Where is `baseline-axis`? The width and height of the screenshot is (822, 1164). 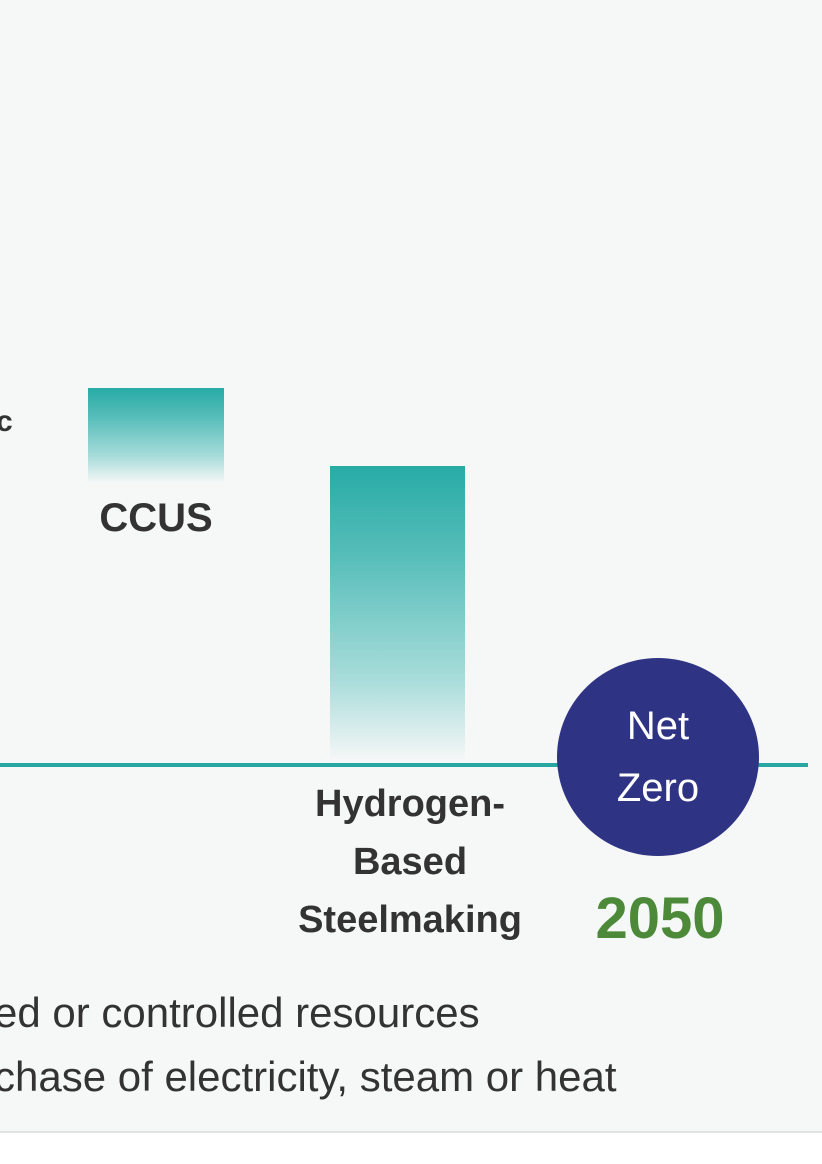 baseline-axis is located at coordinates (404, 765).